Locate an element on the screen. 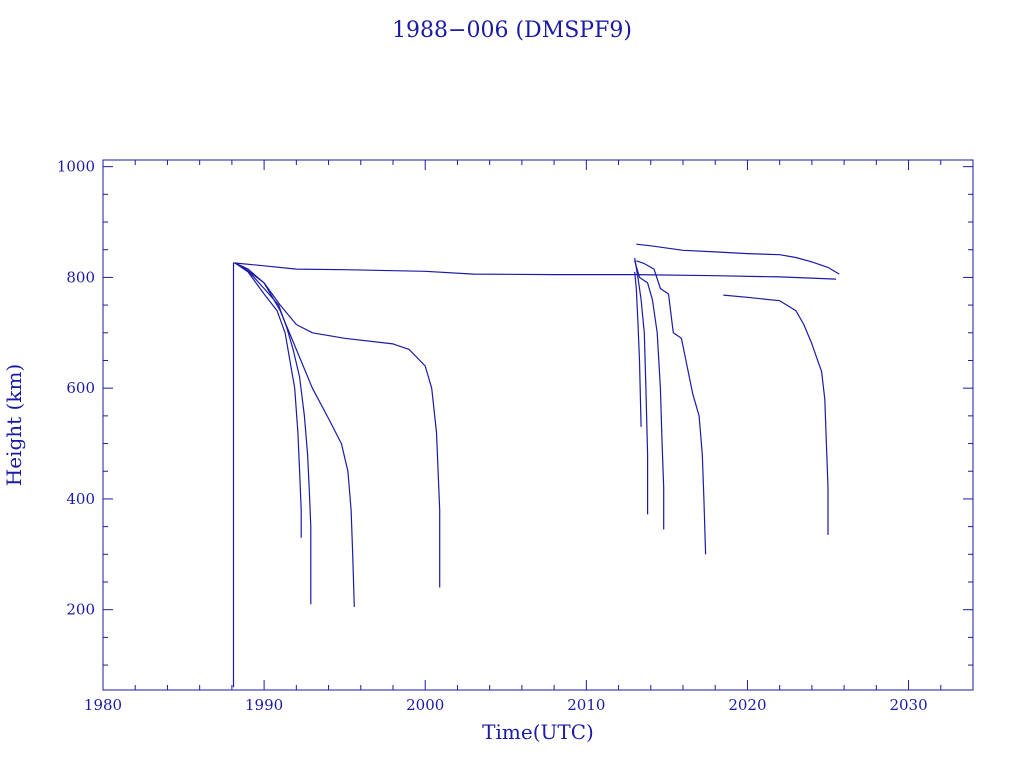  x-tick-label: 1980 is located at coordinates (103, 705).